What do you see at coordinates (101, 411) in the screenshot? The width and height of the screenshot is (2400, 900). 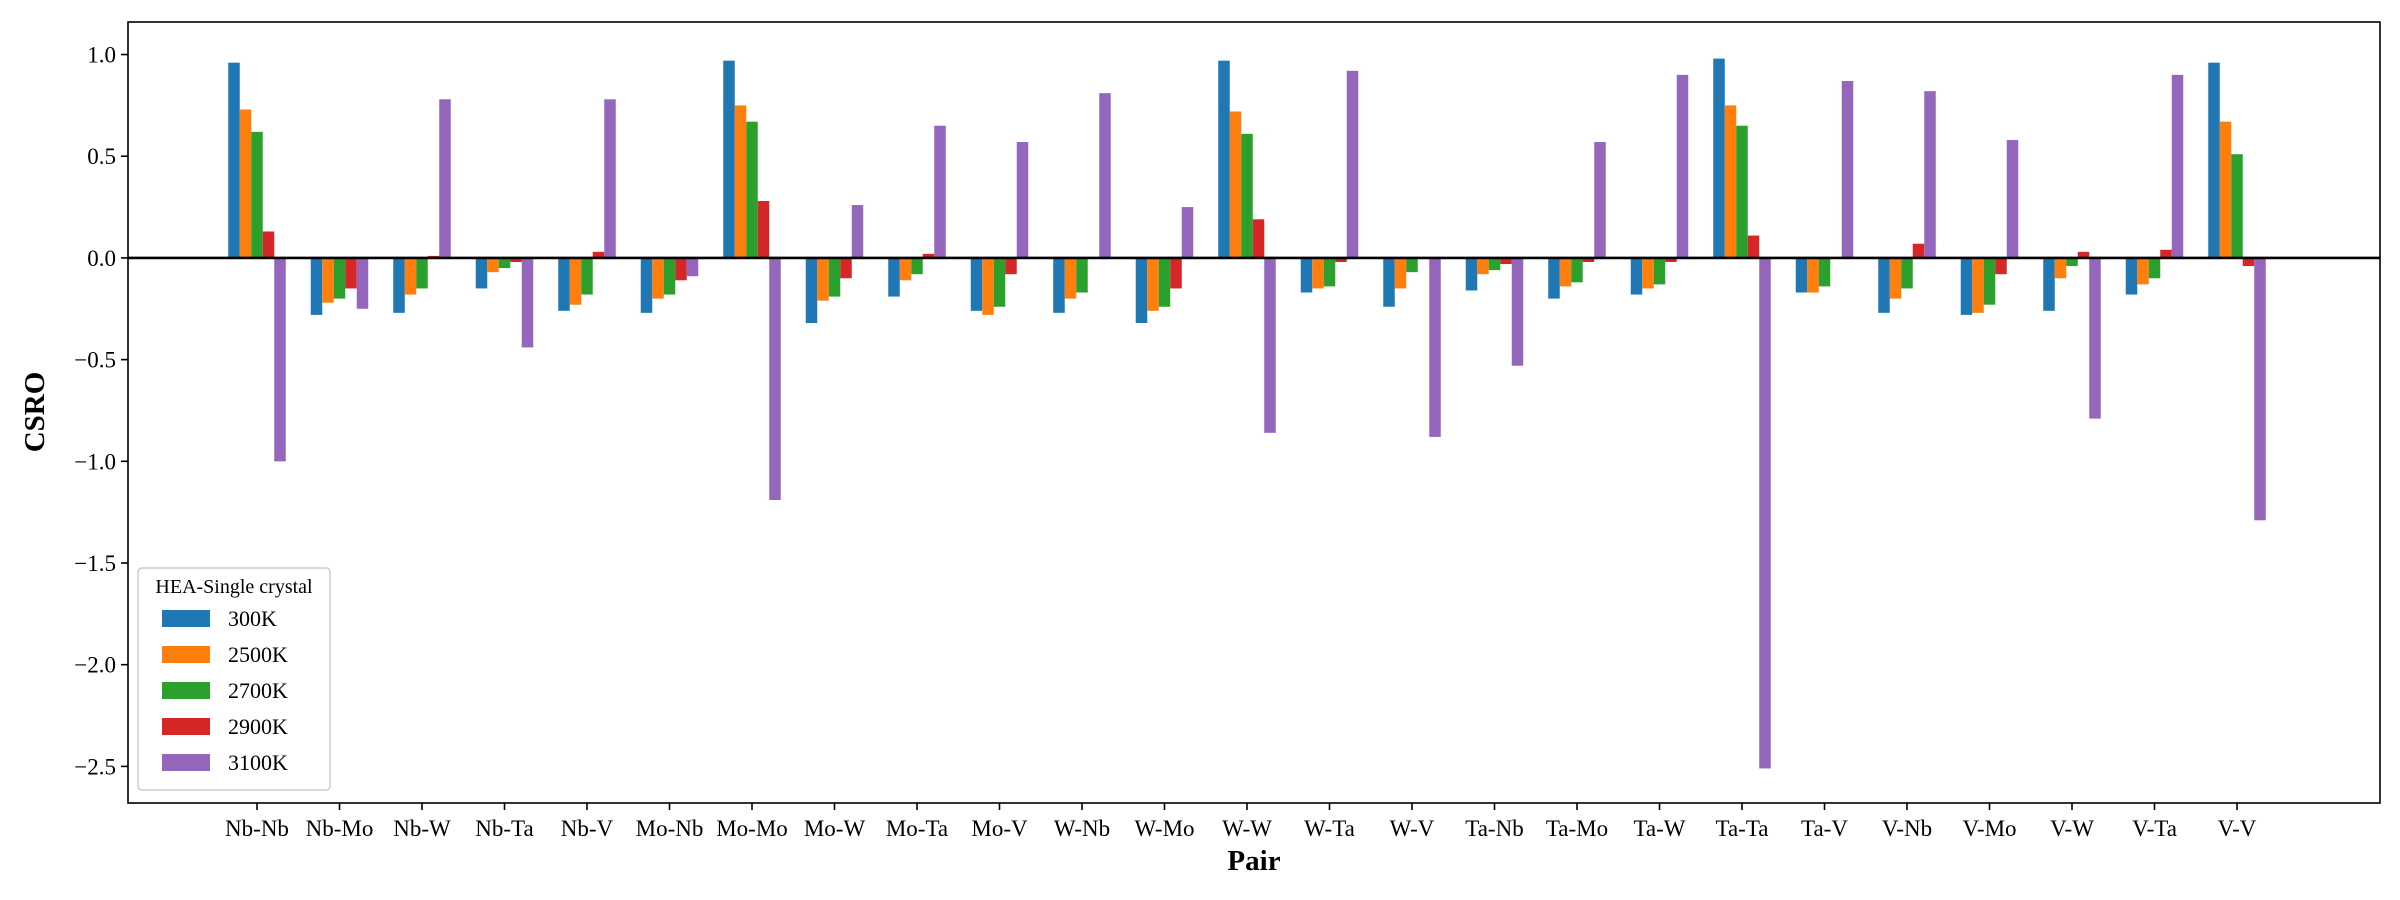 I see `y-axis: 1.0 0.5 0.0 −0.5 −1.0 −1.5 −2.0 −2.5` at bounding box center [101, 411].